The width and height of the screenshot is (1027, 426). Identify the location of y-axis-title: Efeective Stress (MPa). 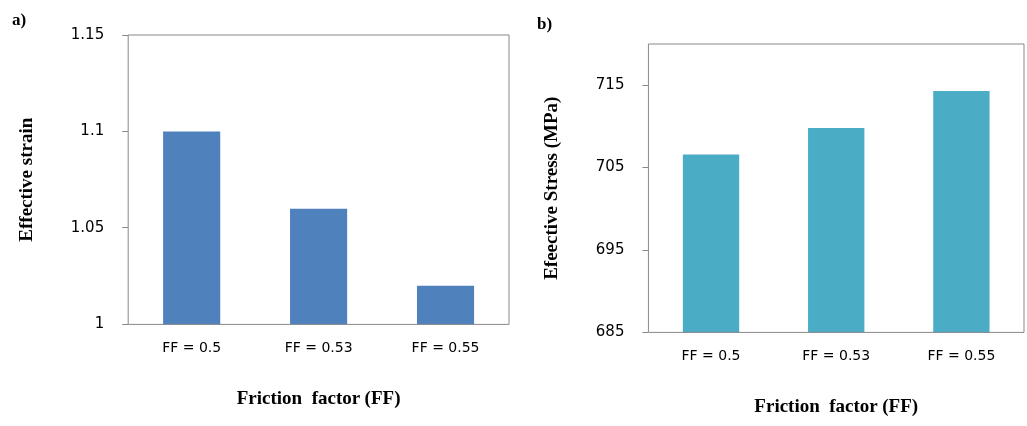
(551, 188).